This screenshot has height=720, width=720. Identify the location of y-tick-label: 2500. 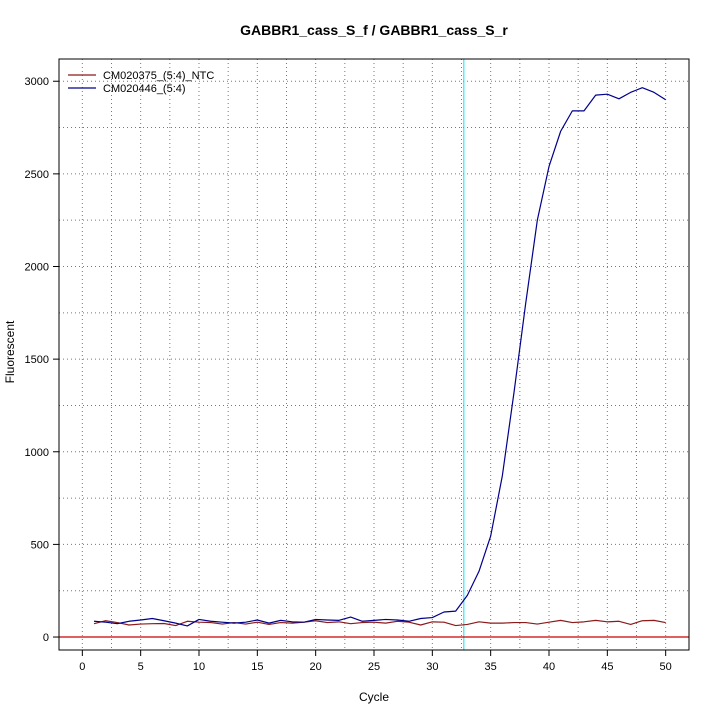
(37, 175).